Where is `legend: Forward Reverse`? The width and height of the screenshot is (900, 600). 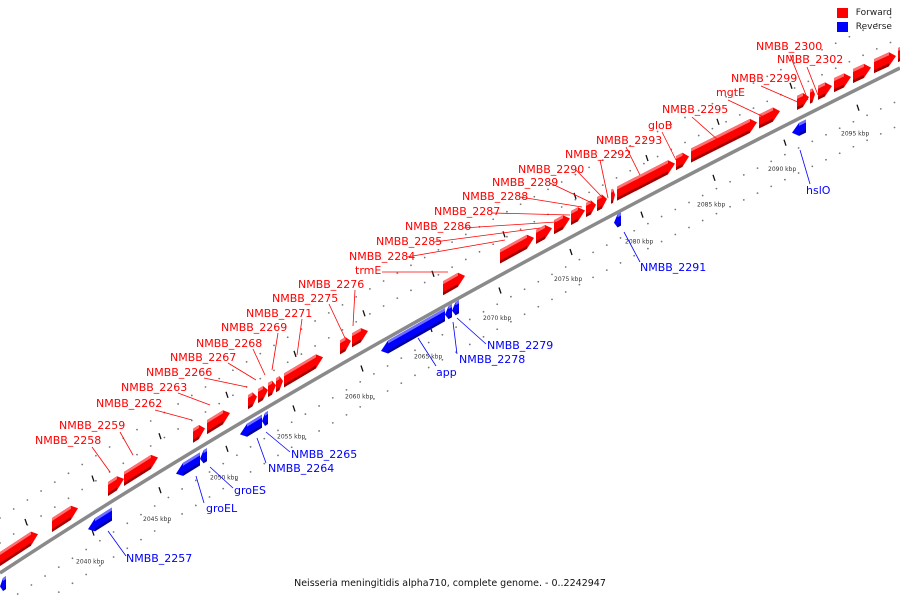 legend: Forward Reverse is located at coordinates (864, 22).